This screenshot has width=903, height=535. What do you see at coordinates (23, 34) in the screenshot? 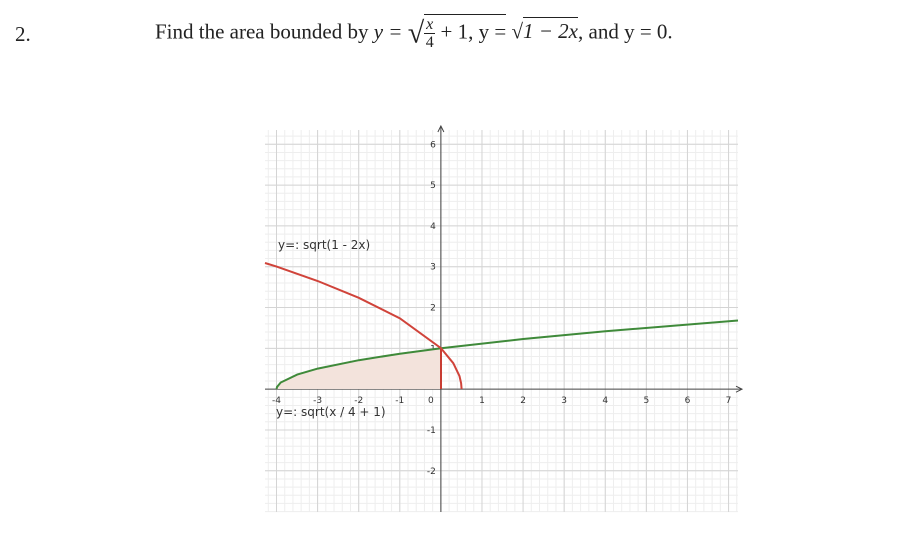
I see `problem-number: 2.` at bounding box center [23, 34].